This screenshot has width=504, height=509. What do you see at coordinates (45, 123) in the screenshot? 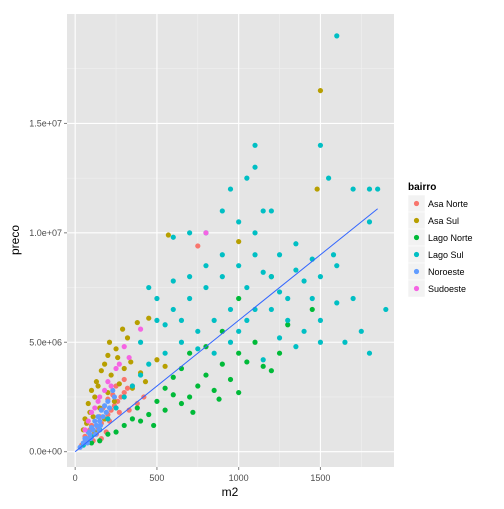
I see `y-tick-label: 1.5e+07` at bounding box center [45, 123].